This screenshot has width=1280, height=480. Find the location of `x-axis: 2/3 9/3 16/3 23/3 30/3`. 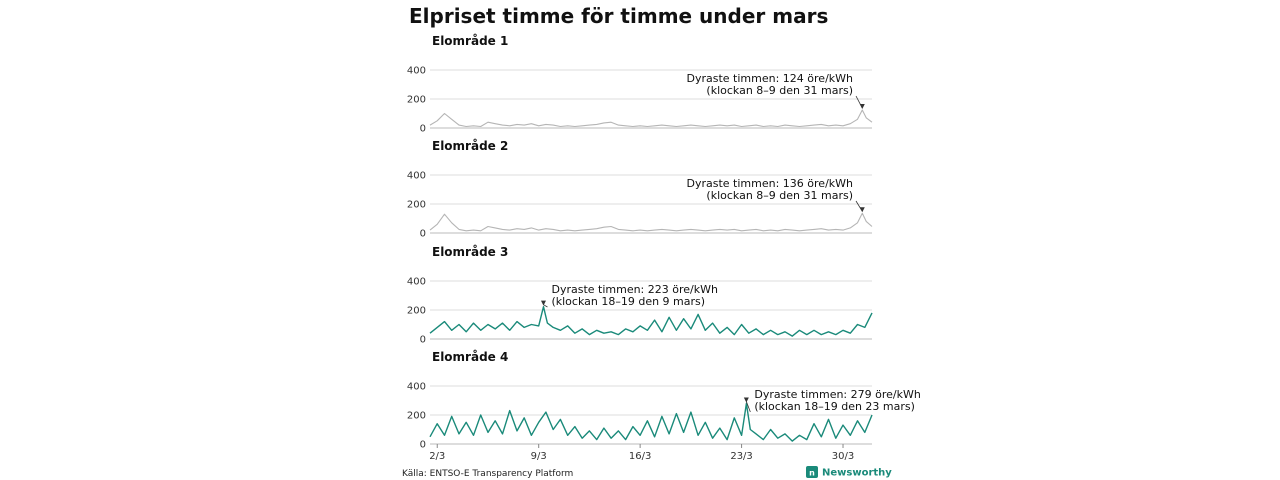

x-axis: 2/3 9/3 16/3 23/3 30/3 is located at coordinates (641, 453).